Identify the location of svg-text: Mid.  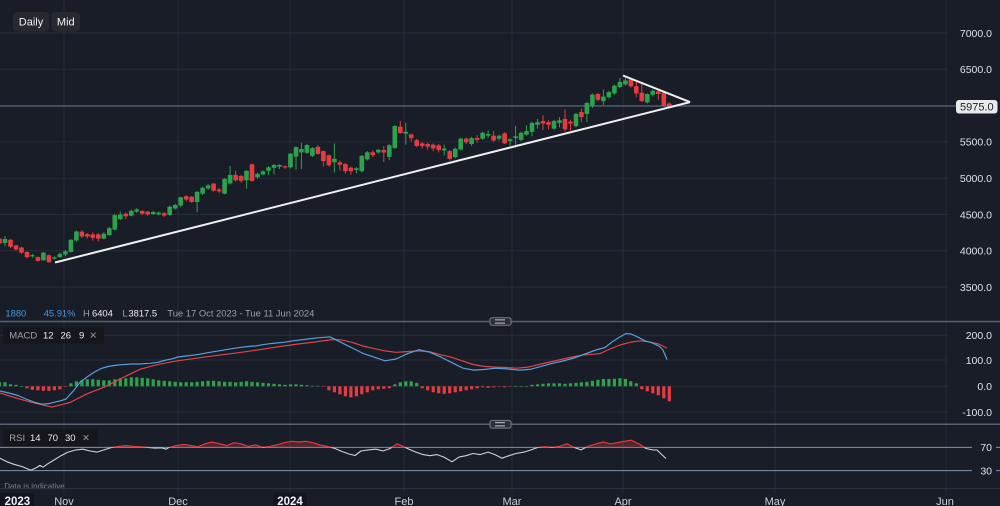
(66, 23).